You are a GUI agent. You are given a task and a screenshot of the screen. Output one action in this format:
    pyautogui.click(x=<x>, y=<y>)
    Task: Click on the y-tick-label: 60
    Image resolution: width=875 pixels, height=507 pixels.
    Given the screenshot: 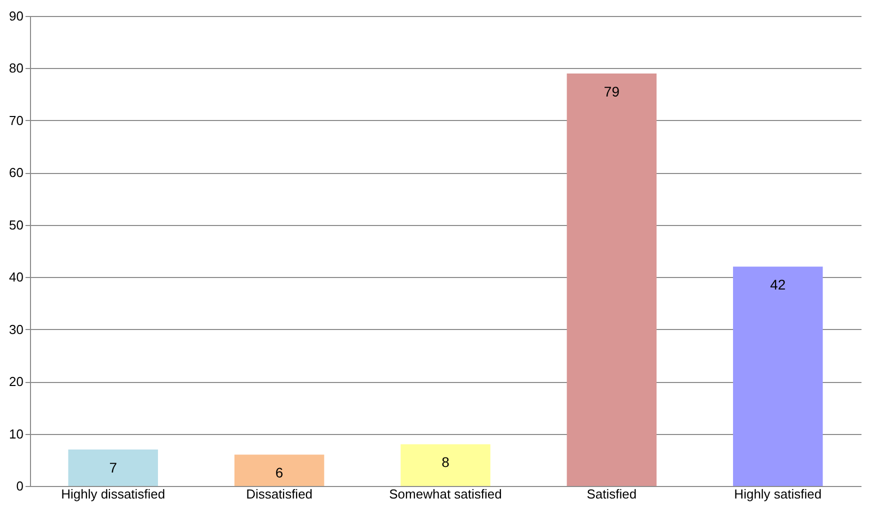 What is the action you would take?
    pyautogui.click(x=16, y=172)
    